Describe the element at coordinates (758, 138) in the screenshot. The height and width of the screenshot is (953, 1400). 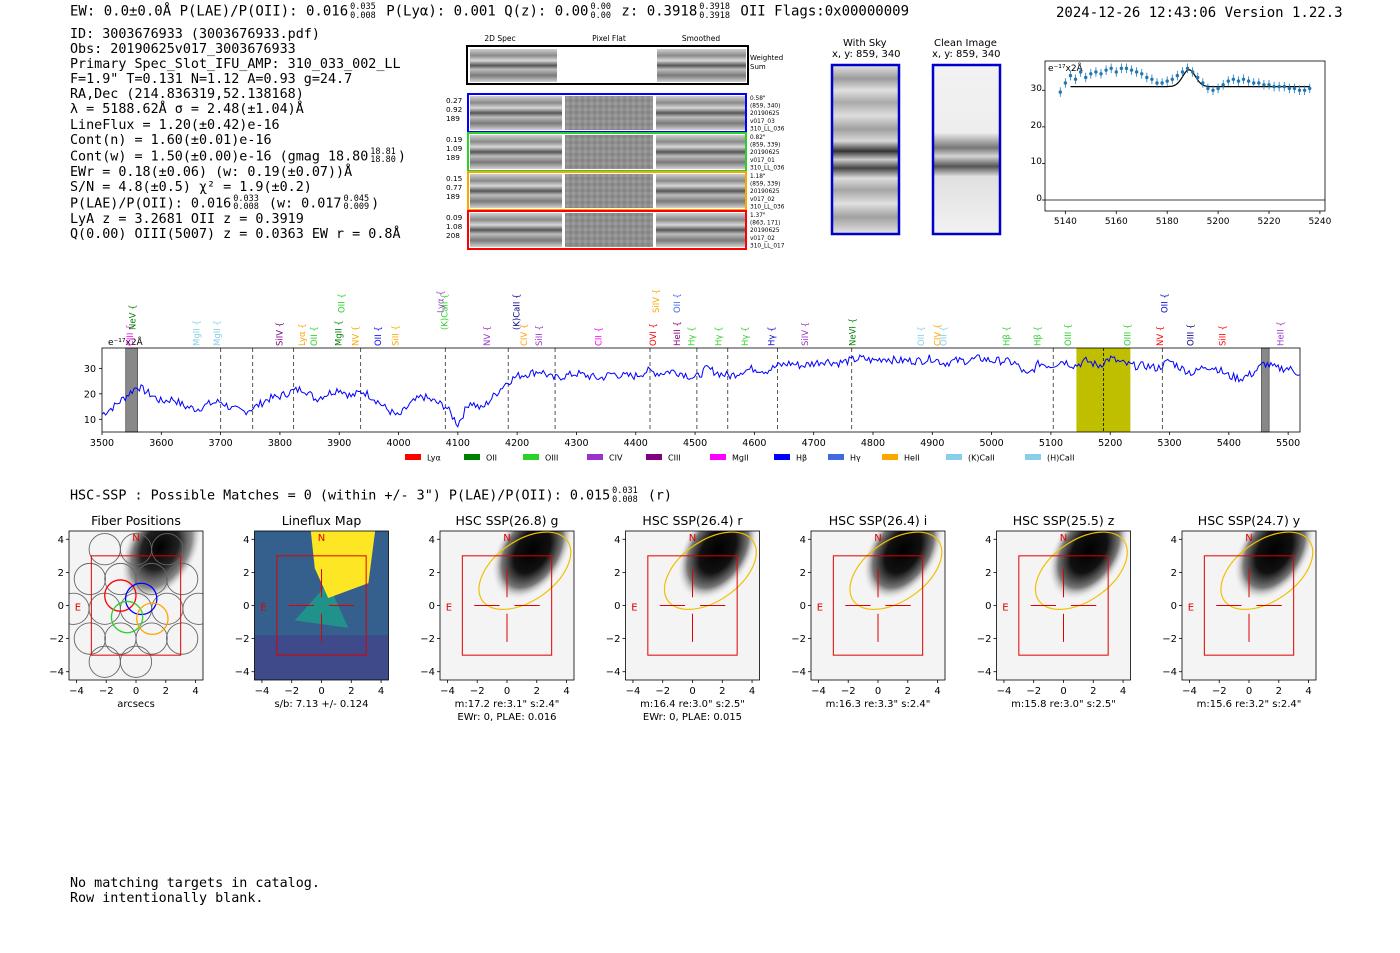
I see `cutout-right-value: 0.82"` at that location.